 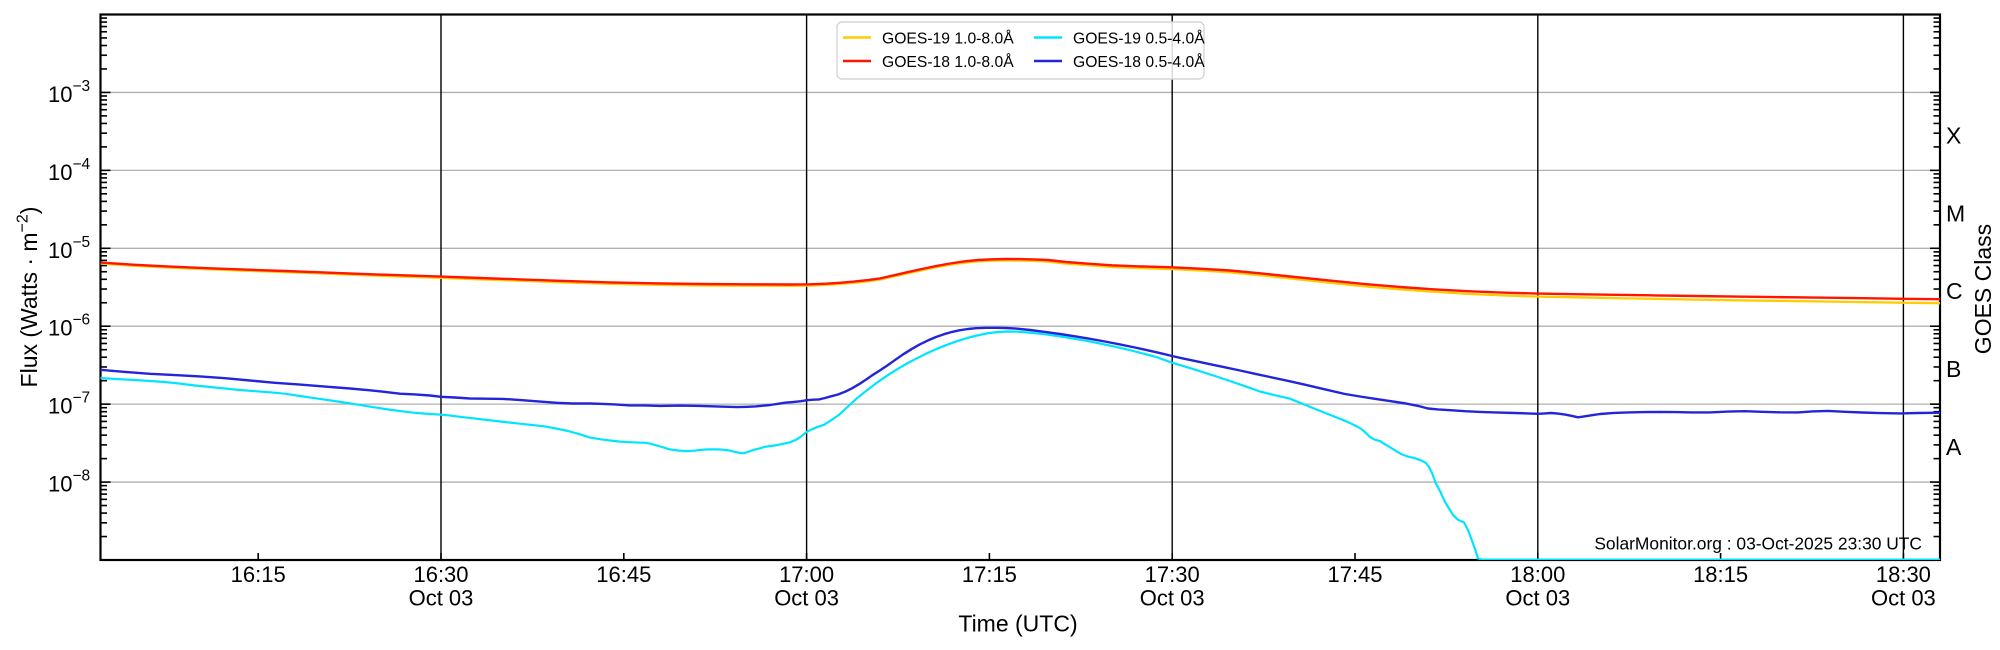 What do you see at coordinates (1758, 544) in the screenshot?
I see `svg-text:SolarMonitor.org : 03-Oct-2025: SolarMonitor.org : 03-Oct-2025 23:30 UTC` at bounding box center [1758, 544].